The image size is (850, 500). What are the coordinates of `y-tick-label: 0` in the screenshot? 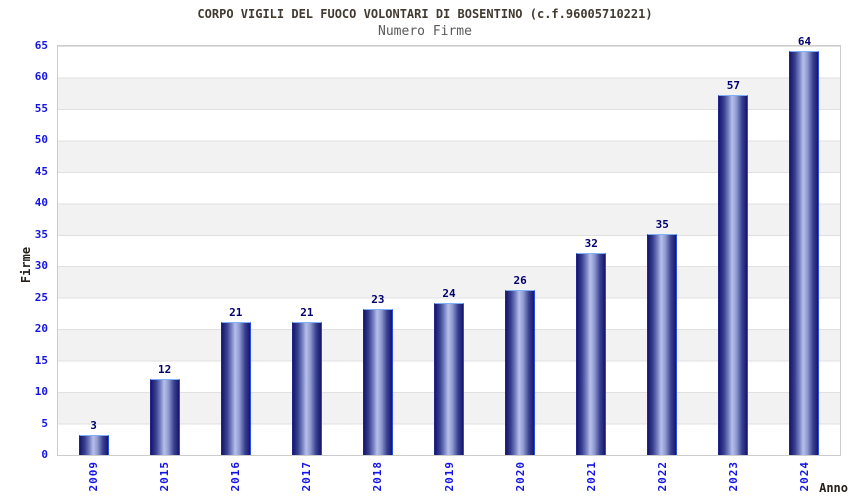 It's located at (44, 454).